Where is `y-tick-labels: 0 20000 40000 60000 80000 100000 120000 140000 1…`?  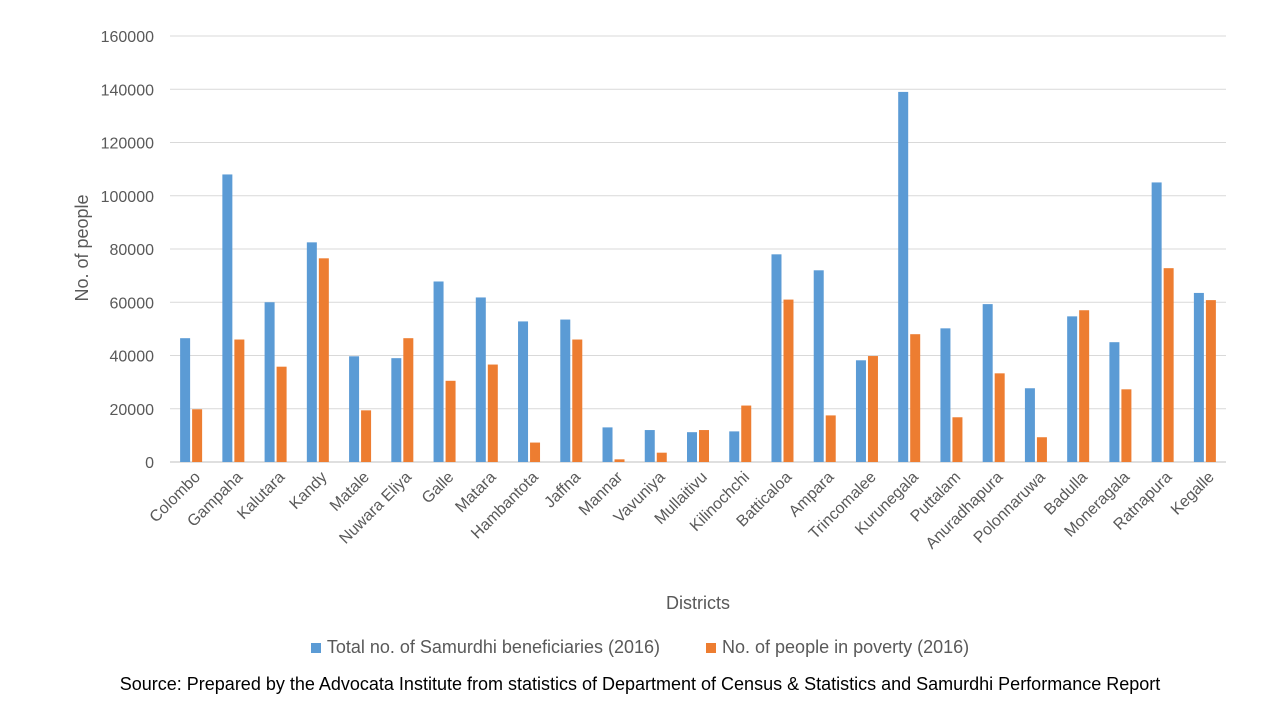 y-tick-labels: 0 20000 40000 60000 80000 100000 120000 140000 1… is located at coordinates (127, 250).